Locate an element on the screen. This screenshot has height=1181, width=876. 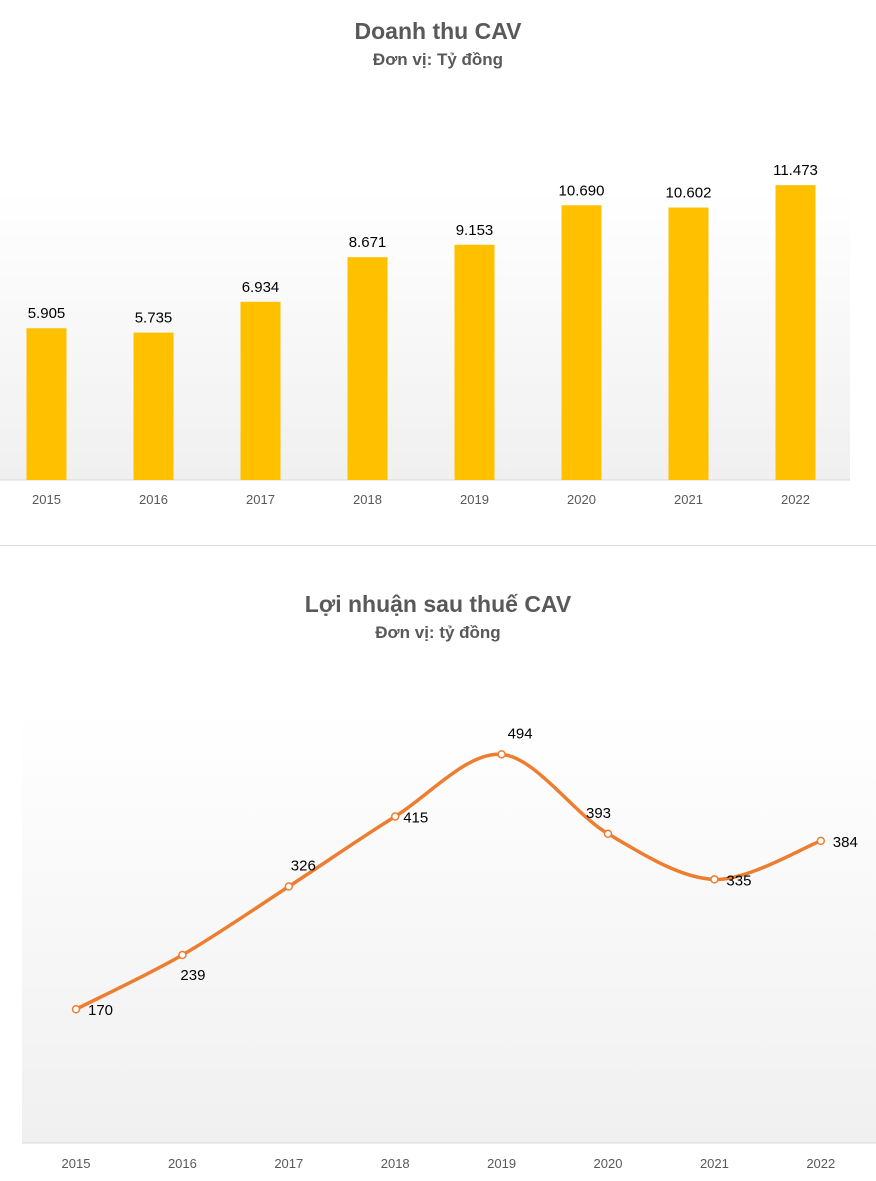
profit-x-tick-2021: 2021 is located at coordinates (714, 1163).